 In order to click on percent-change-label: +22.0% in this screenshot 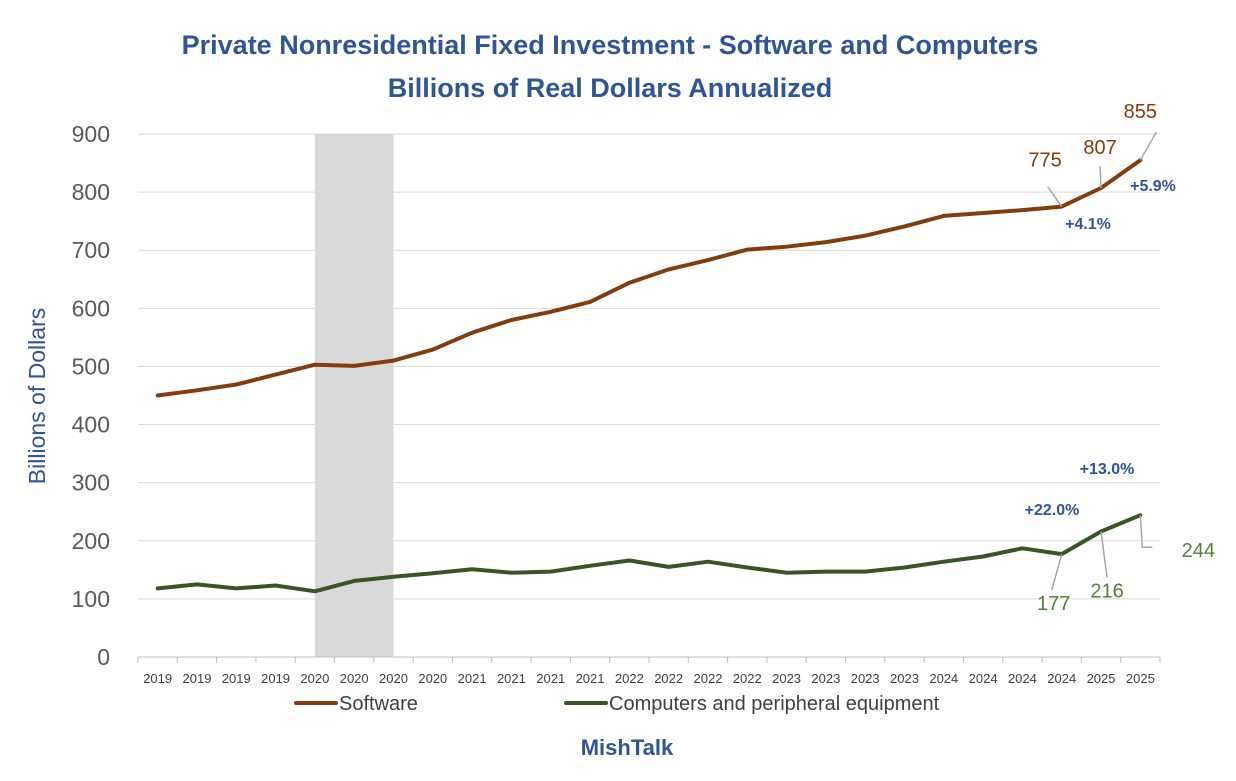, I will do `click(1052, 510)`.